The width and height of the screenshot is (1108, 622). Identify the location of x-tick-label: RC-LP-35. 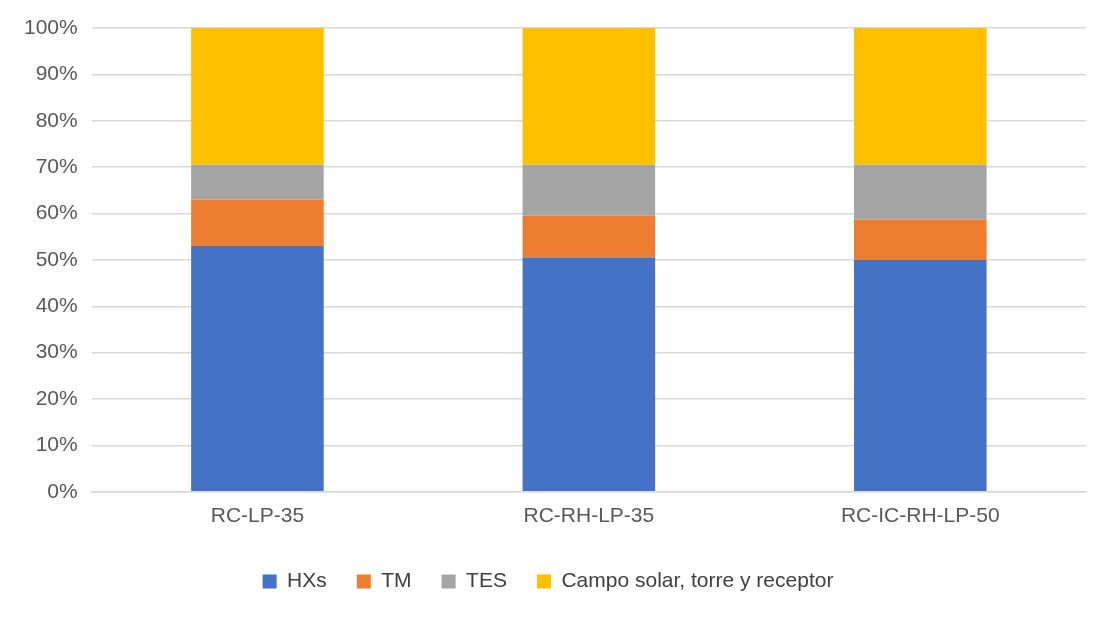
(257, 515).